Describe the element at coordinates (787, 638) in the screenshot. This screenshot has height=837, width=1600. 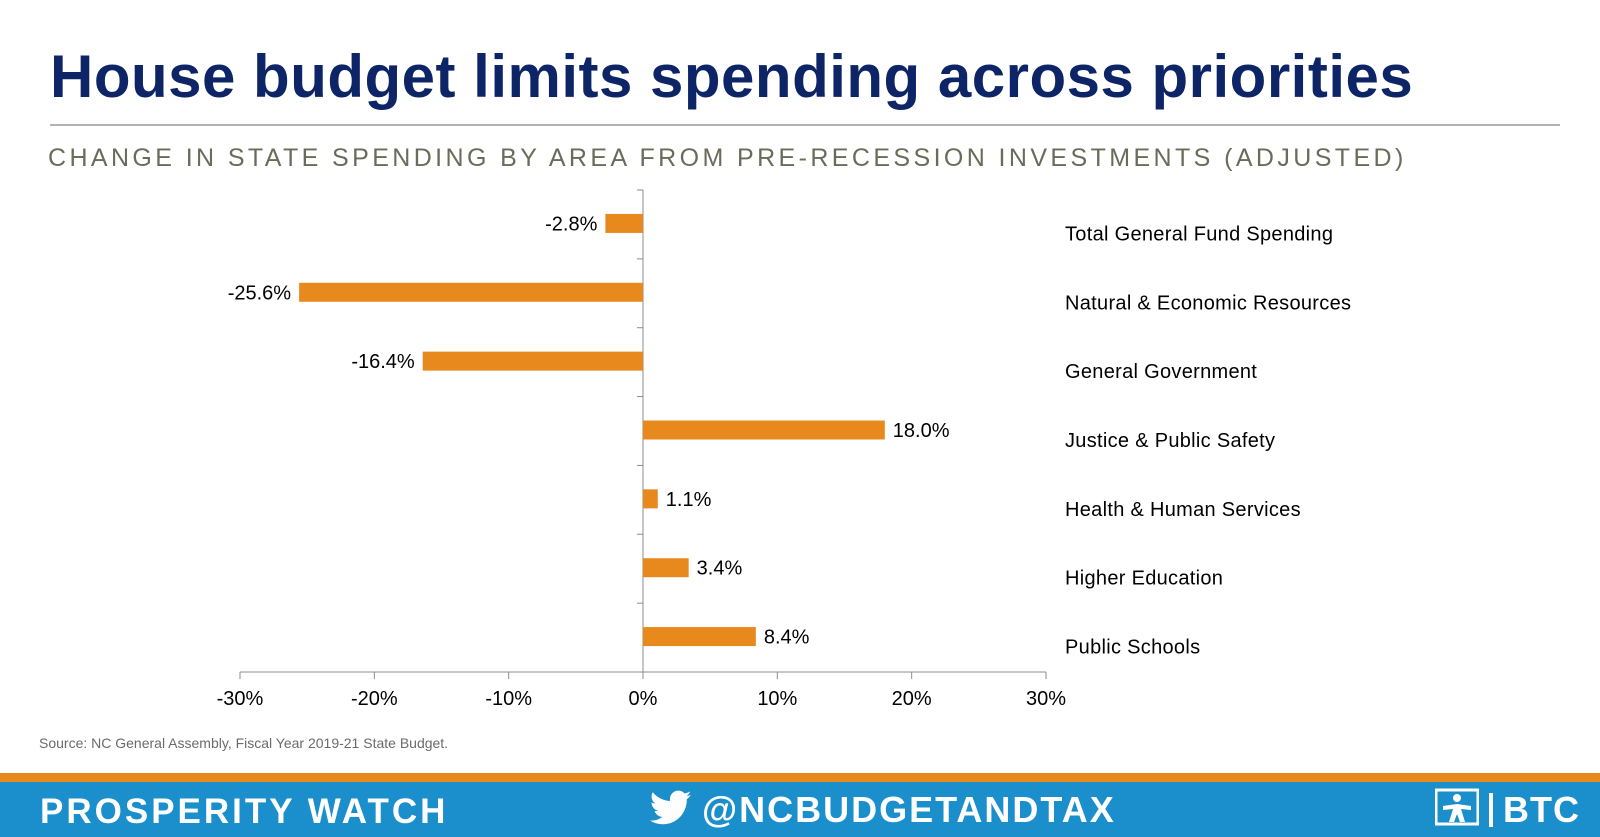
I see `value-label: 8.4%` at that location.